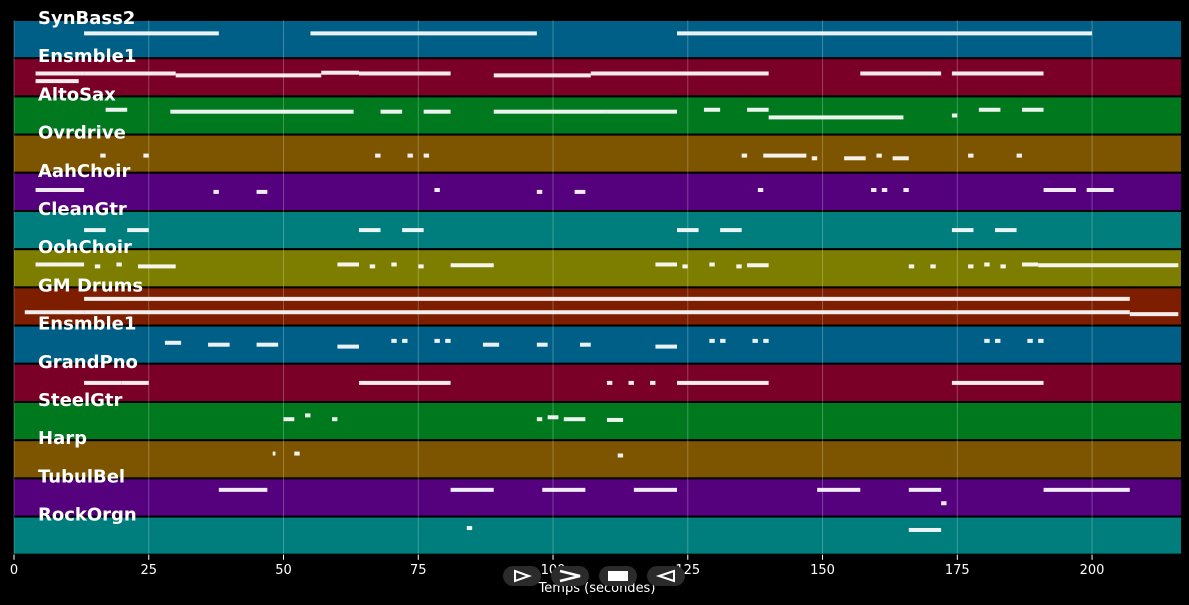 The width and height of the screenshot is (1189, 605). What do you see at coordinates (87, 515) in the screenshot?
I see `track-label: RockOrgn` at bounding box center [87, 515].